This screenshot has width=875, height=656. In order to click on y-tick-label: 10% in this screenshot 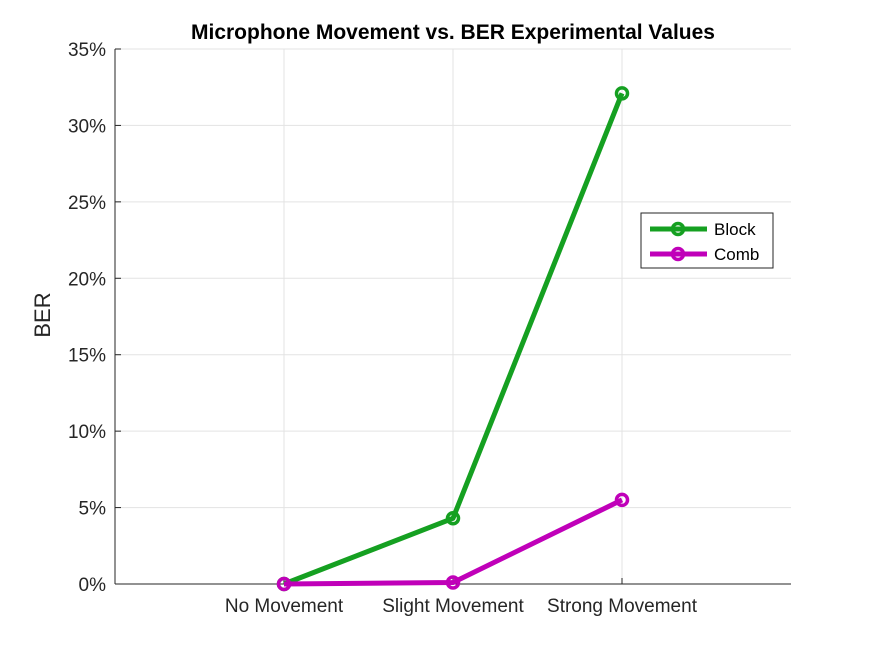, I will do `click(87, 432)`.